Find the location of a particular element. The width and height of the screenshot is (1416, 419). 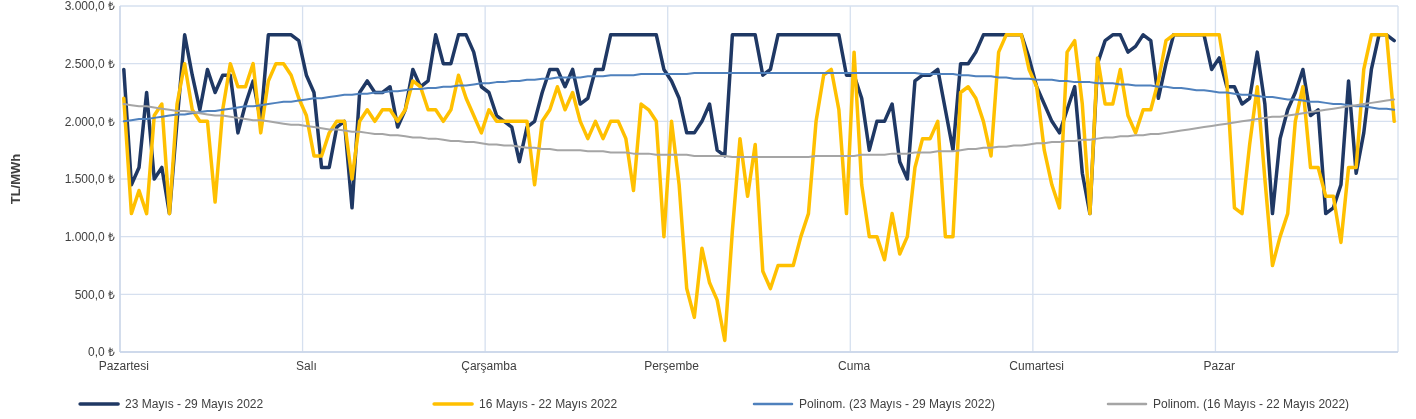

legend-label: Polinom. (23 Mayıs - 29 Mayıs 2022) is located at coordinates (897, 404).